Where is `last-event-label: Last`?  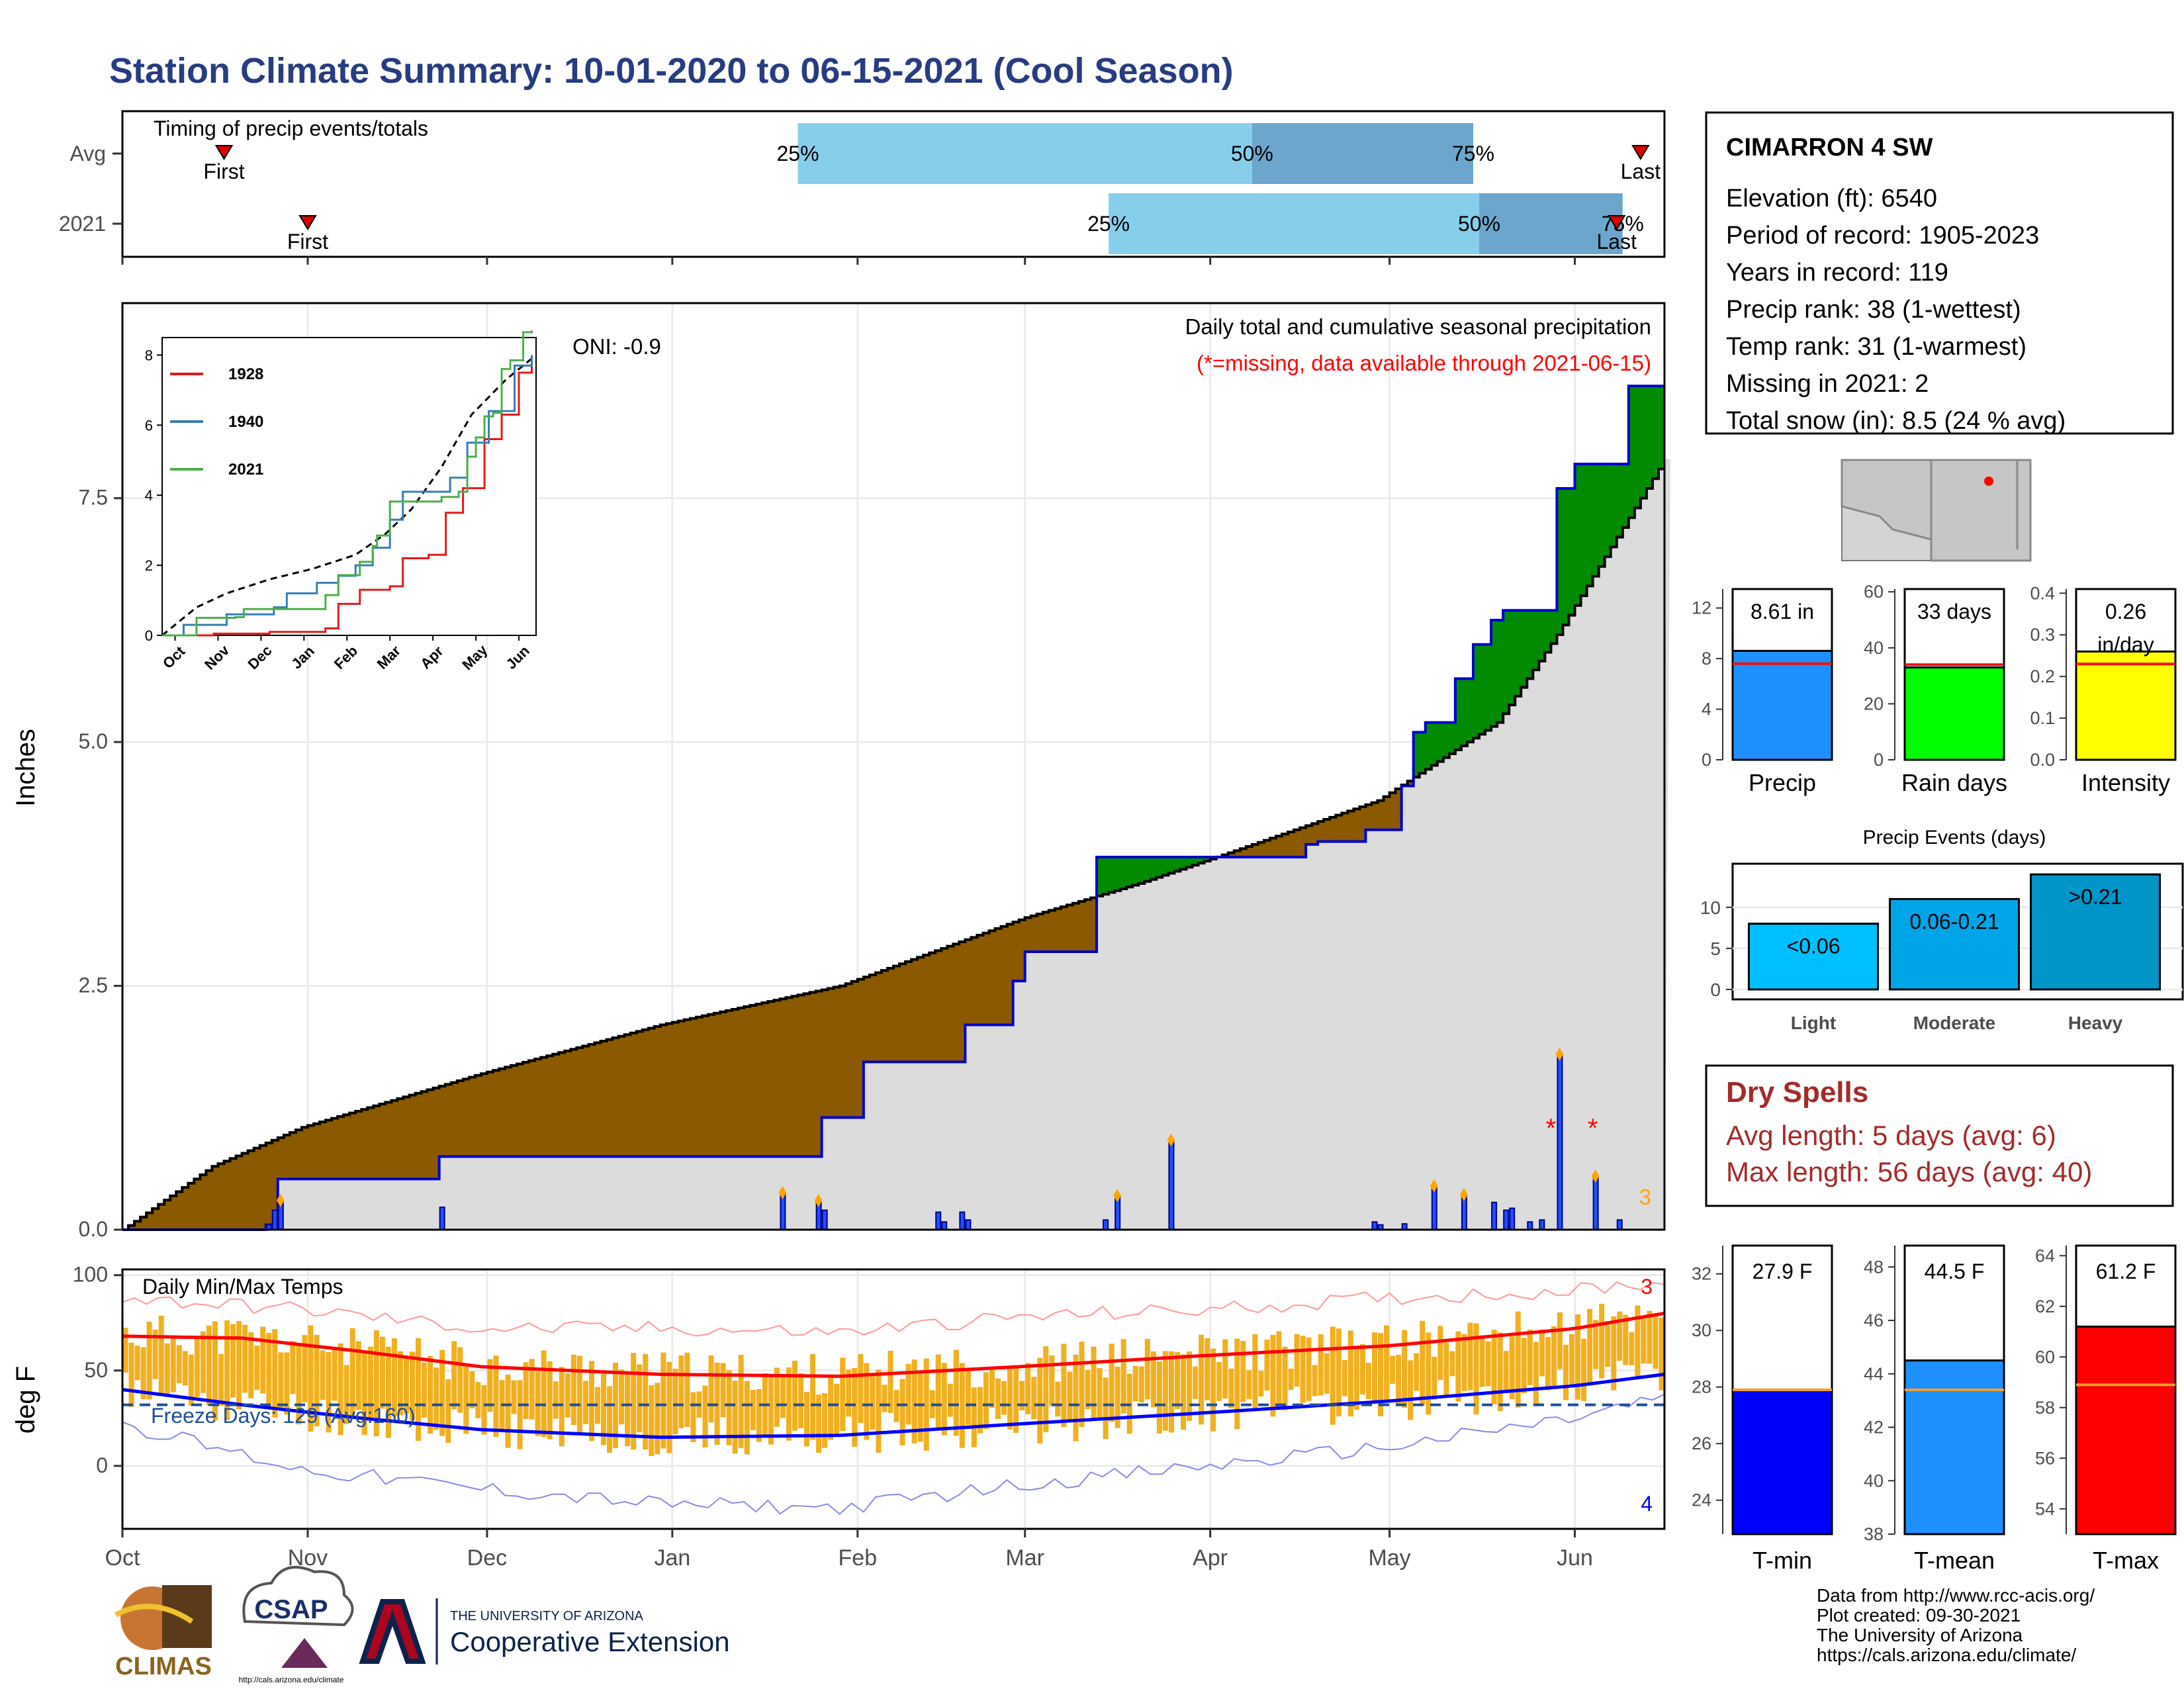
last-event-label: Last is located at coordinates (1641, 171).